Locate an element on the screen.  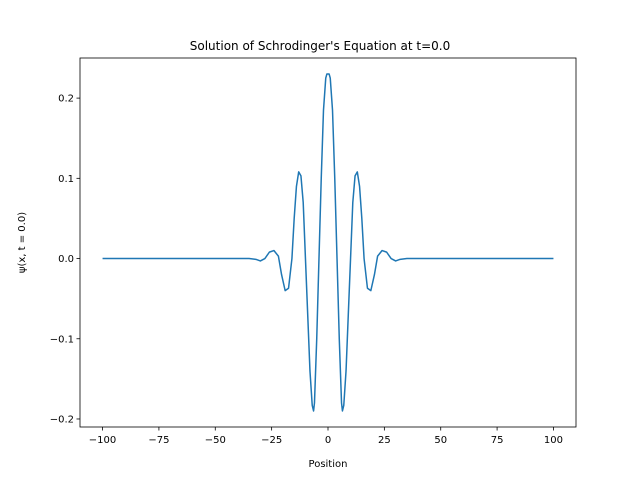
y-tick-label: 0.0 is located at coordinates (66, 259).